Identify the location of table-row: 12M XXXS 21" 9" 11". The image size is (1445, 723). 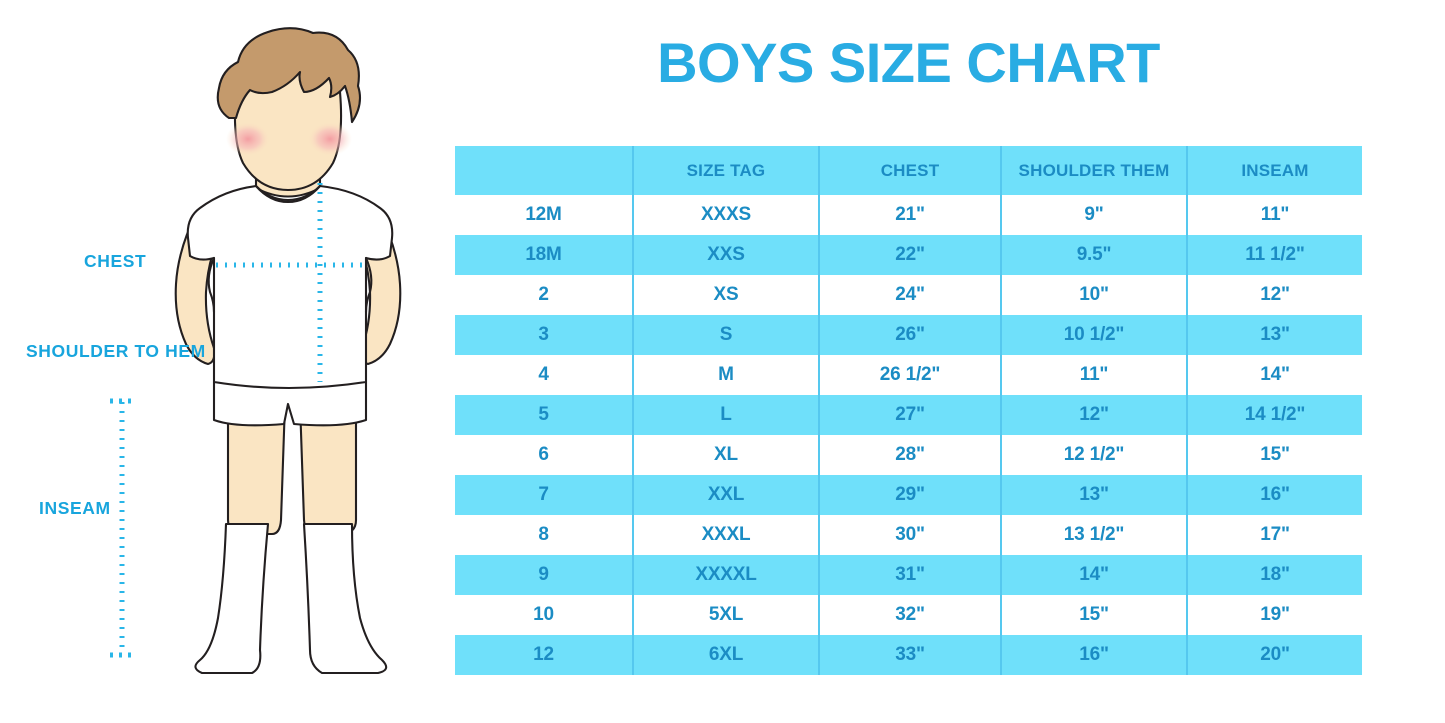
(908, 215).